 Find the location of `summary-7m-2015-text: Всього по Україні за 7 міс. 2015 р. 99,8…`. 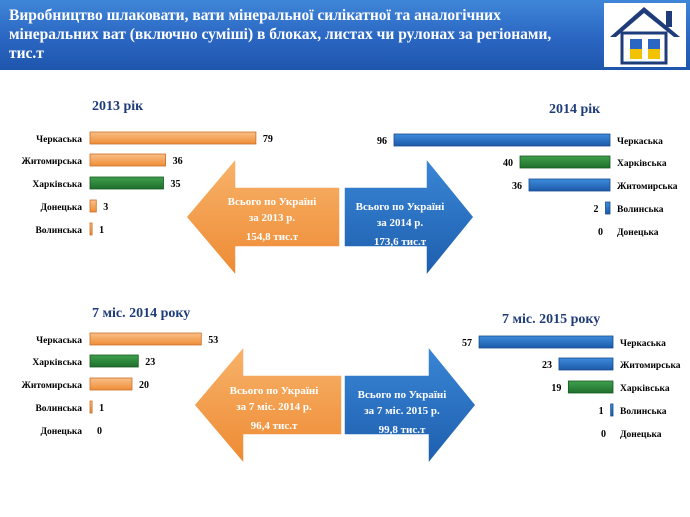

summary-7m-2015-text: Всього по Україні за 7 міс. 2015 р. 99,8… is located at coordinates (402, 412).